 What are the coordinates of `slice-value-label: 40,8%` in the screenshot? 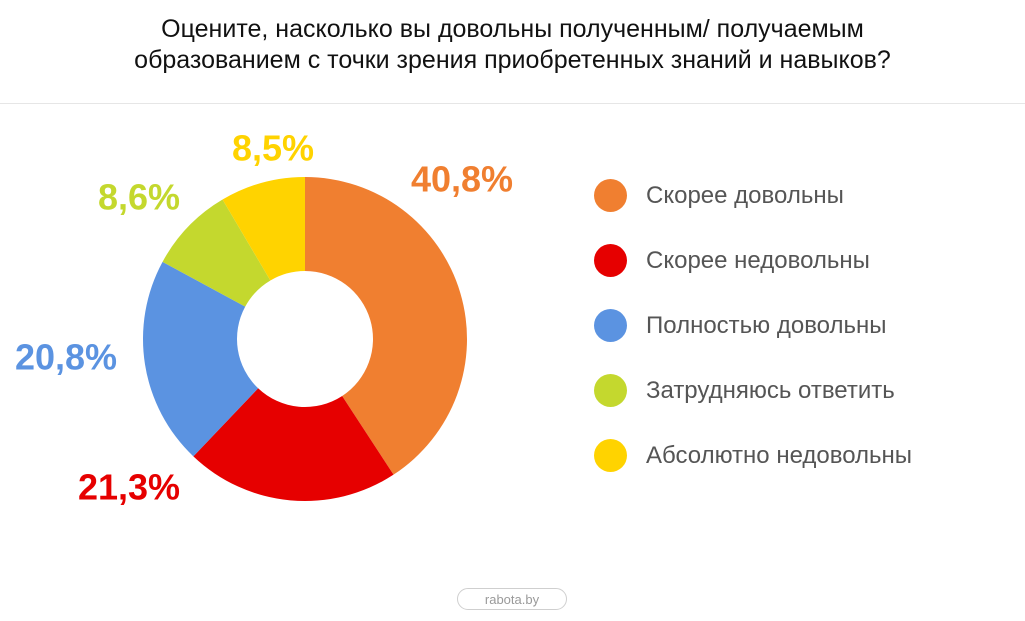 It's located at (462, 179).